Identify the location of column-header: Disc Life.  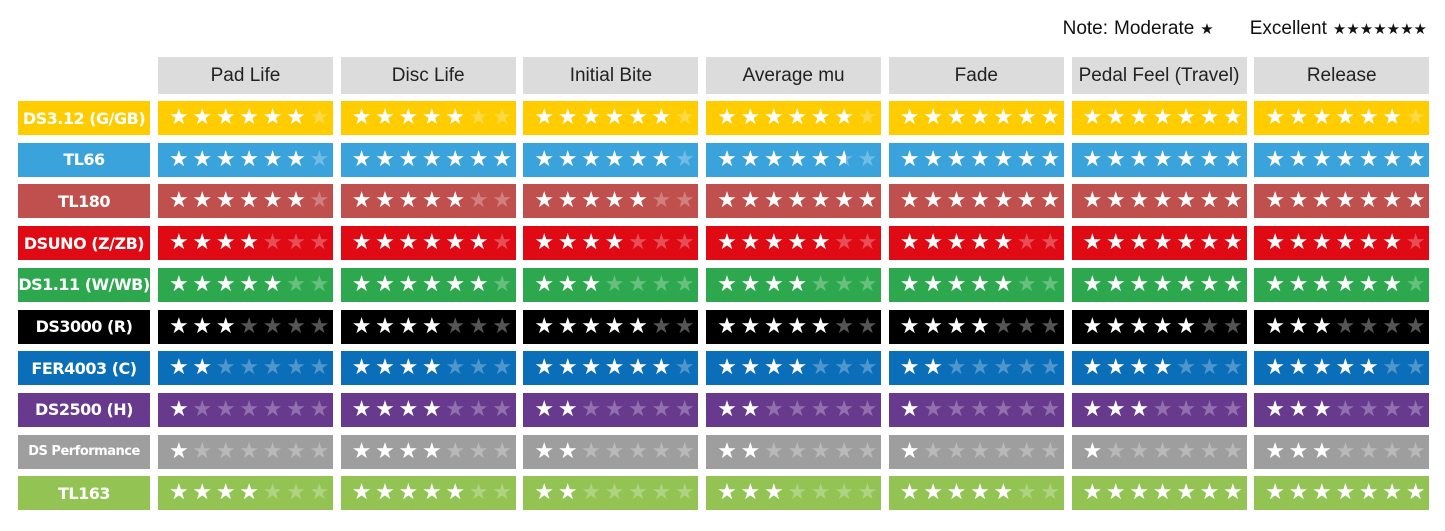
(428, 75).